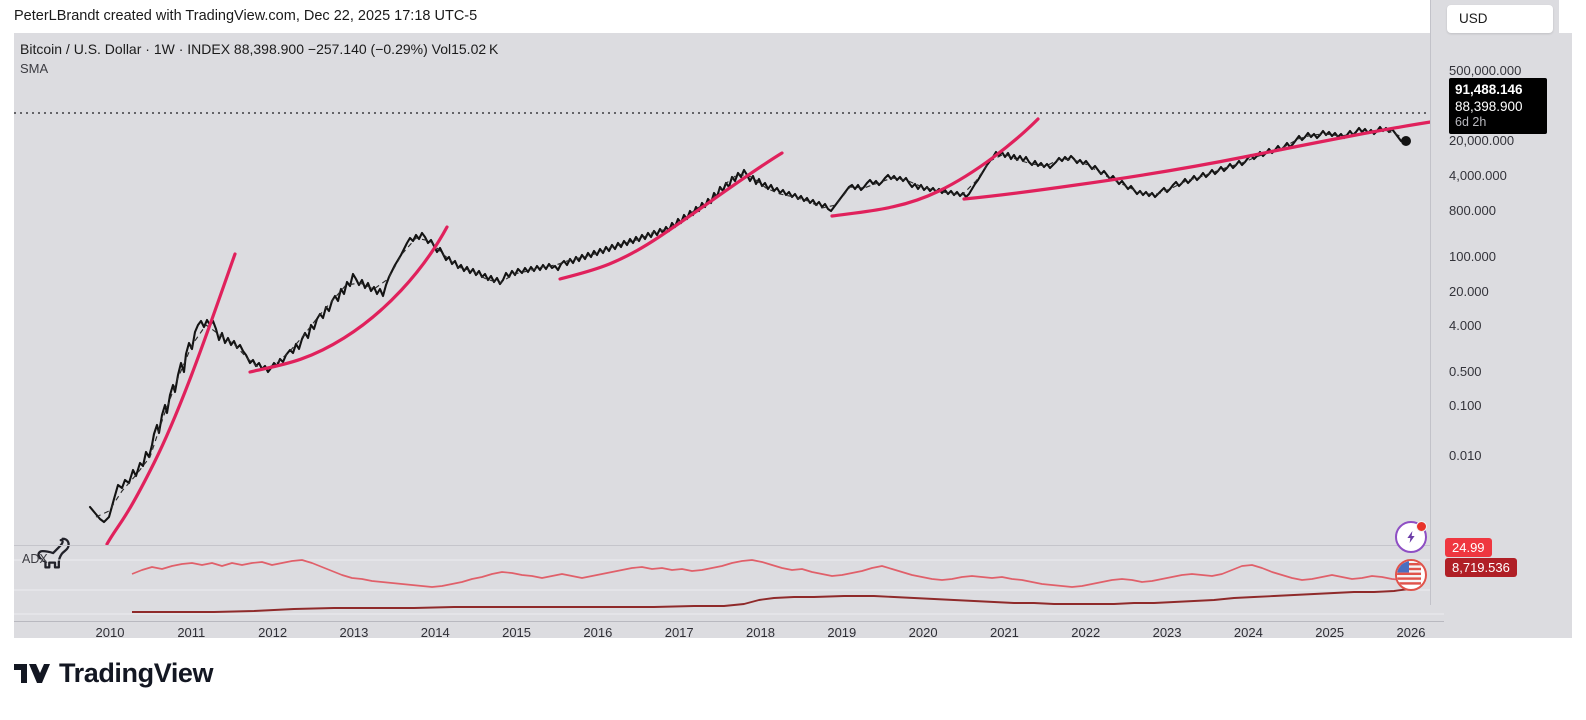  Describe the element at coordinates (1411, 632) in the screenshot. I see `time-tick-2026: 2026` at that location.